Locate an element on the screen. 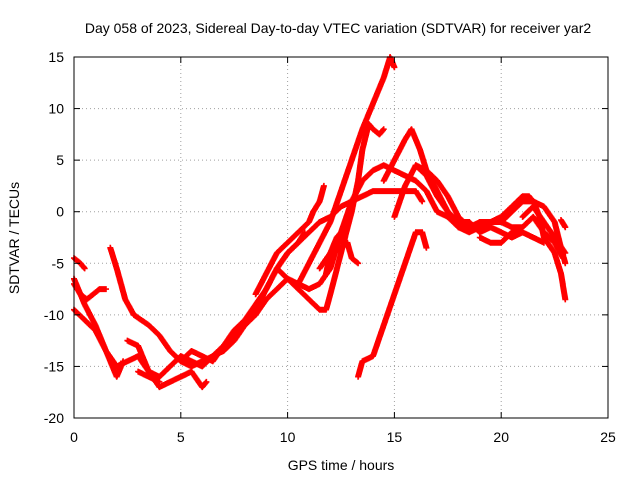 The image size is (640, 480). y-tick-label: -15 is located at coordinates (54, 366).